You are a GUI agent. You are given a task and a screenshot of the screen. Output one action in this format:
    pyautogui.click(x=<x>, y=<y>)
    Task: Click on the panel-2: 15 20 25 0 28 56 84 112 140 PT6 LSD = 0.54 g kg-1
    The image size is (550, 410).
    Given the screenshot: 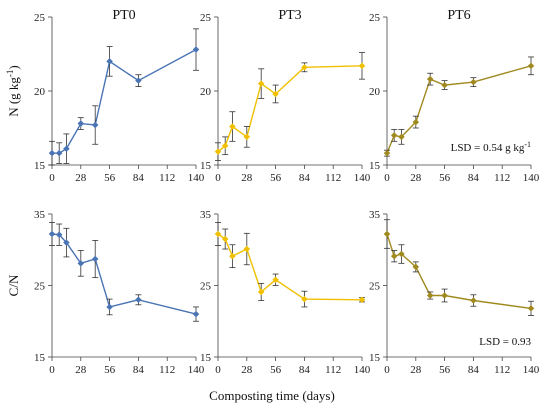 What is the action you would take?
    pyautogui.click(x=454, y=96)
    